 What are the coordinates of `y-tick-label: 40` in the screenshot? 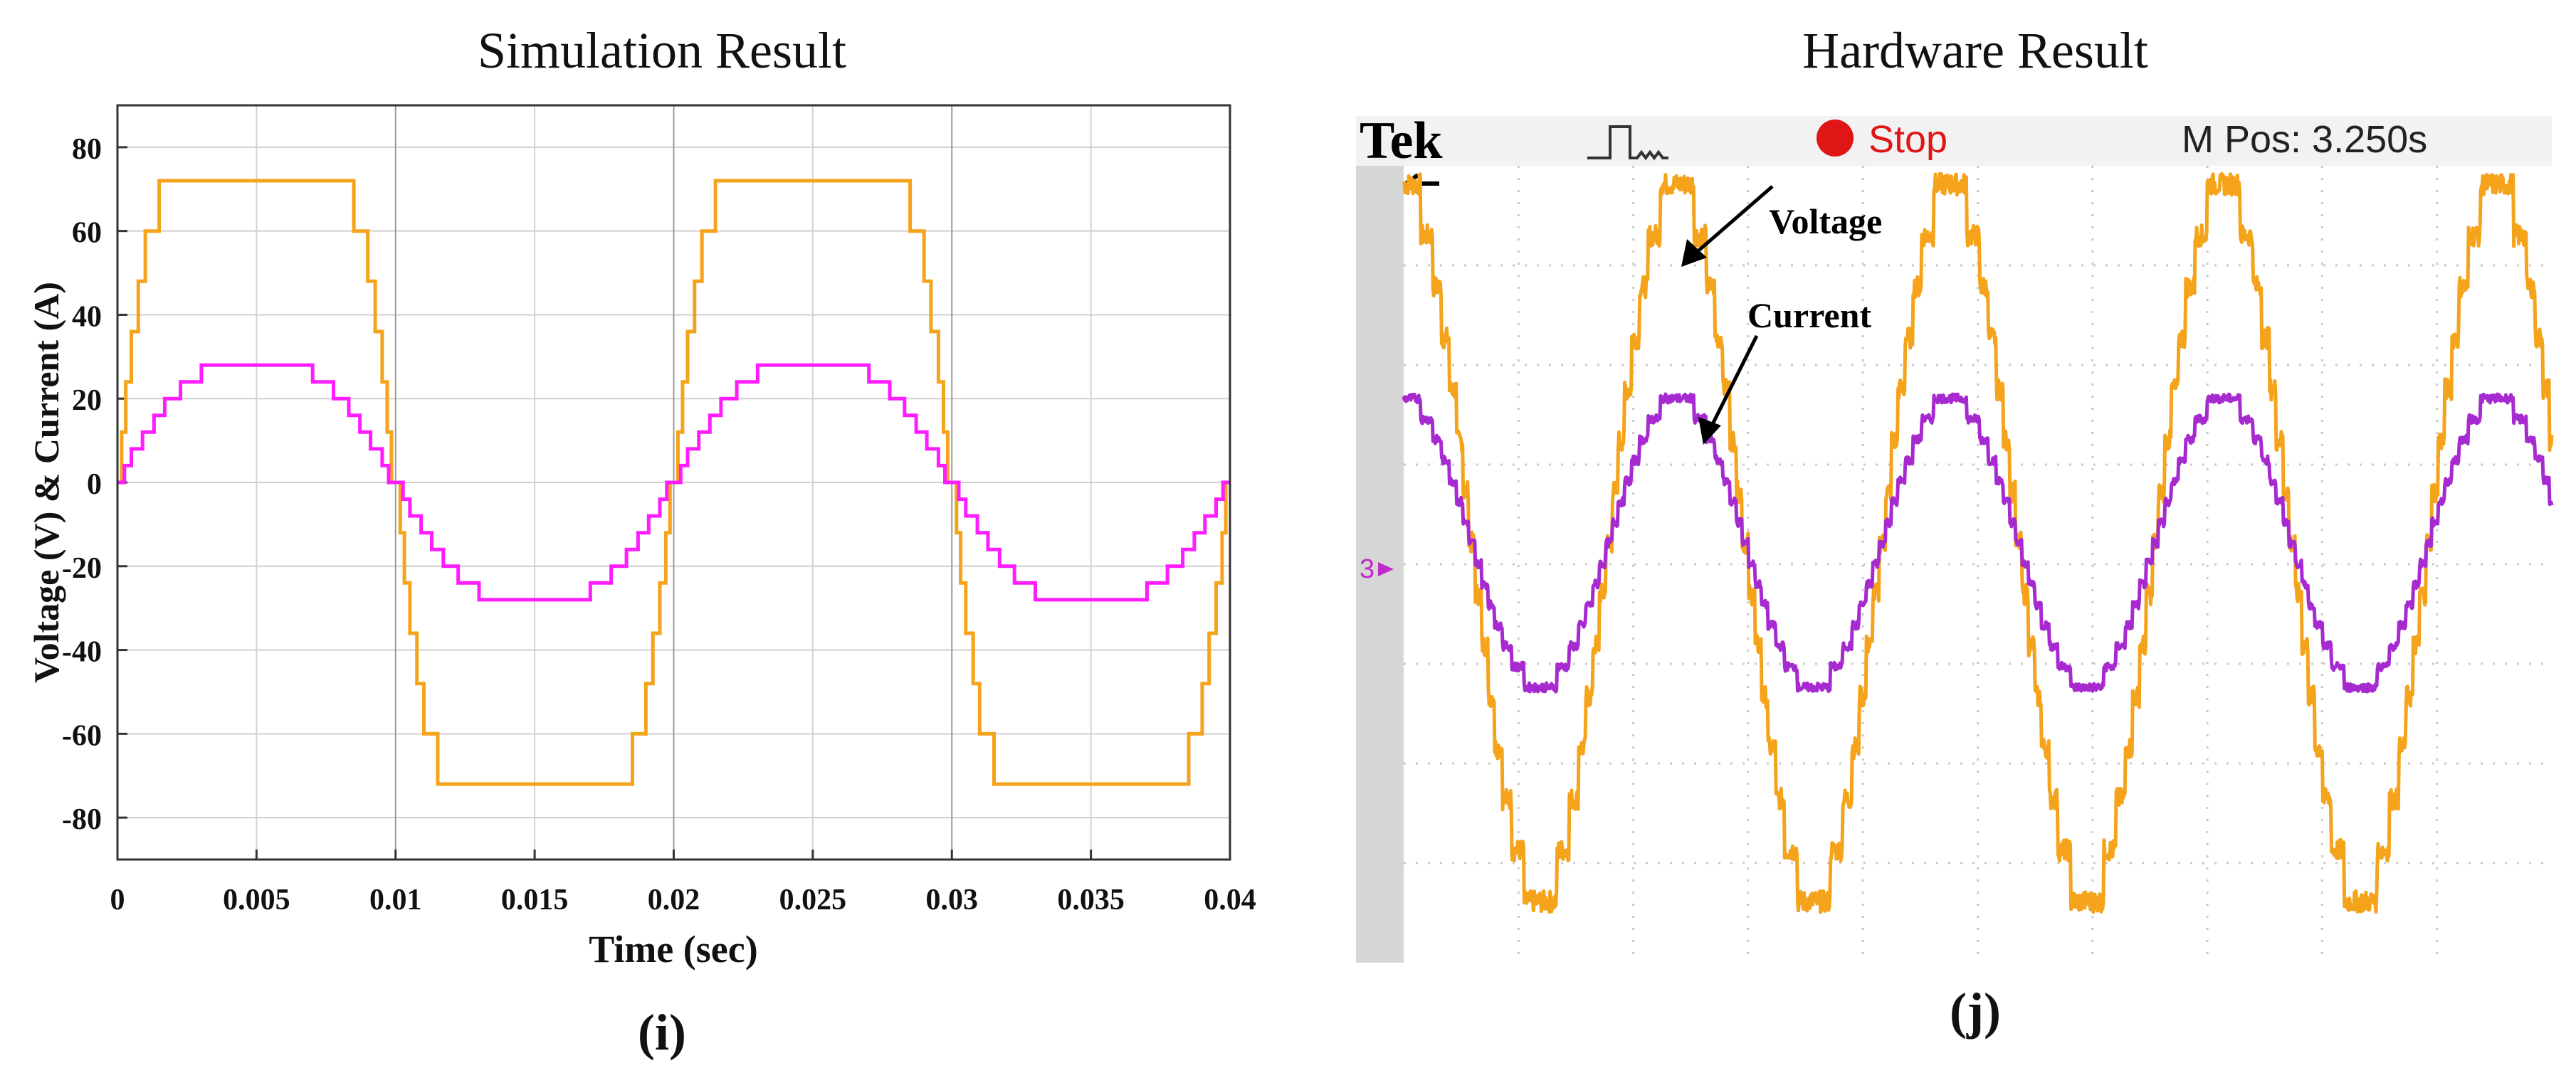 It's located at (87, 316).